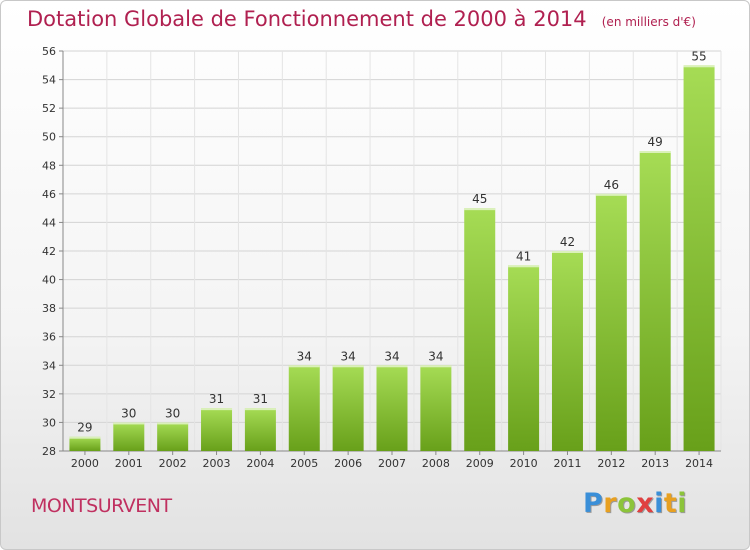 Image resolution: width=750 pixels, height=550 pixels. Describe the element at coordinates (49, 365) in the screenshot. I see `y-tick-label: 34` at that location.